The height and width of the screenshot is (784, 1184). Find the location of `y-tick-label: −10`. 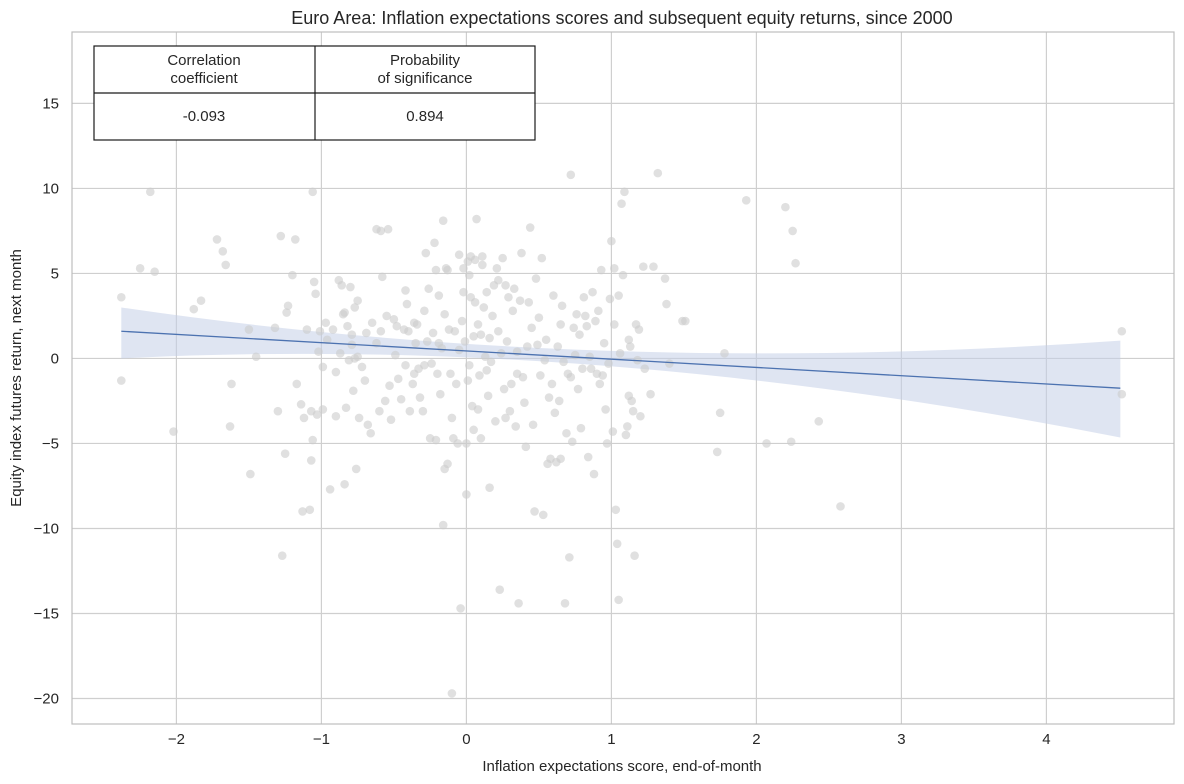

y-tick-label: −10 is located at coordinates (46, 528).